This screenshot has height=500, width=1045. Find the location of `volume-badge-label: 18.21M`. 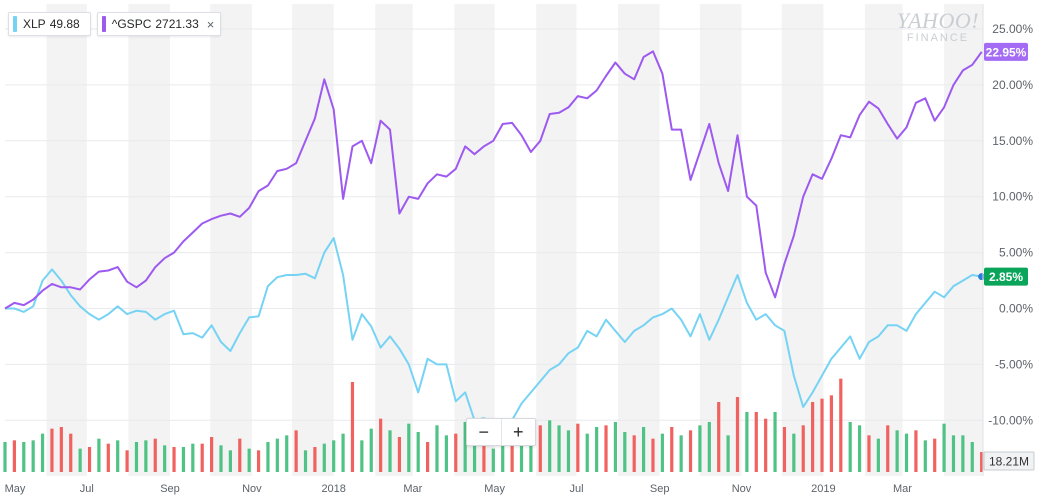

volume-badge-label: 18.21M is located at coordinates (1009, 462).